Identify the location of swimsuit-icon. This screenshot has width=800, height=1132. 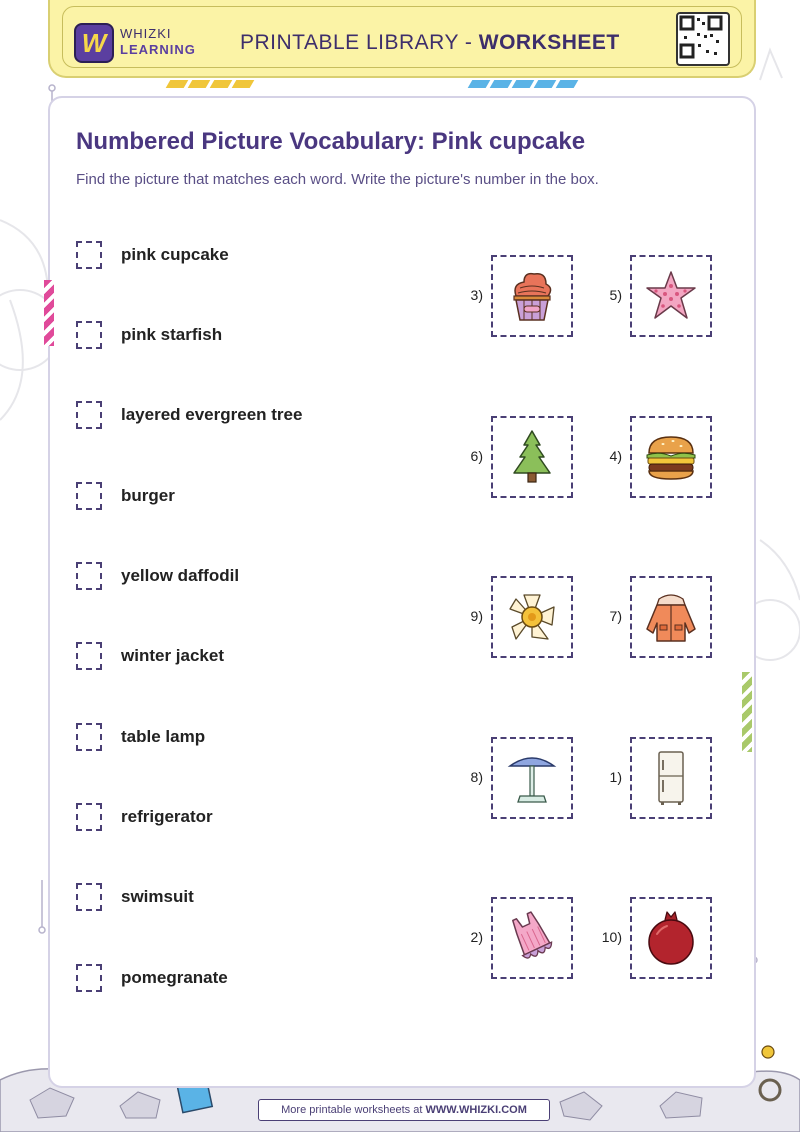
(532, 935).